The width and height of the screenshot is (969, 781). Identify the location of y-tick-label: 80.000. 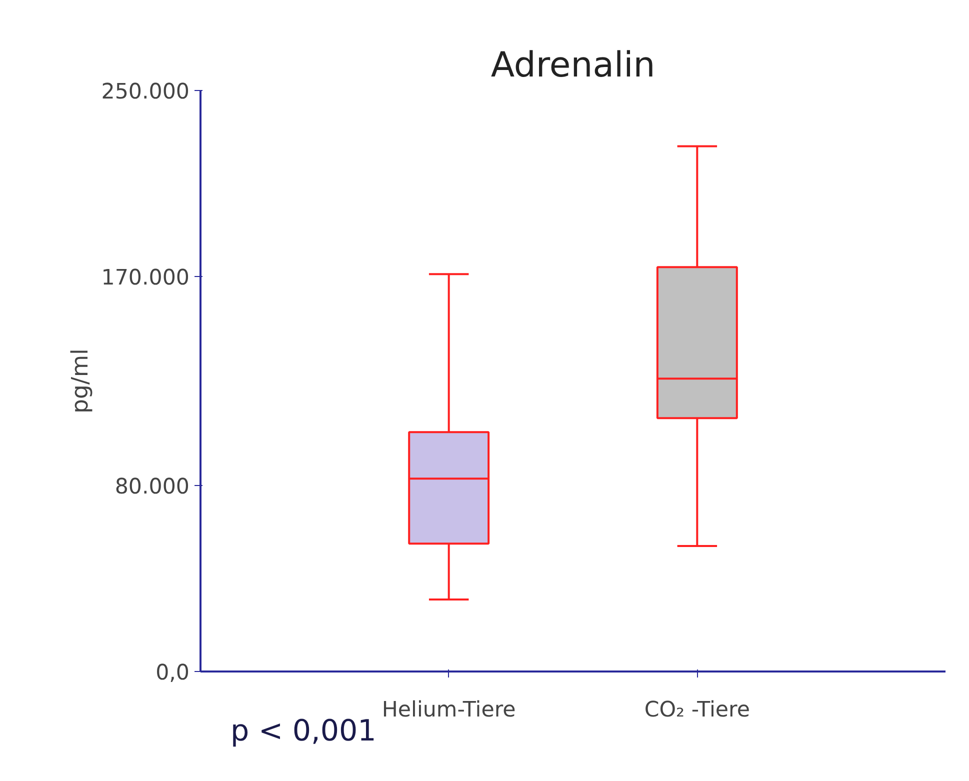
(152, 487).